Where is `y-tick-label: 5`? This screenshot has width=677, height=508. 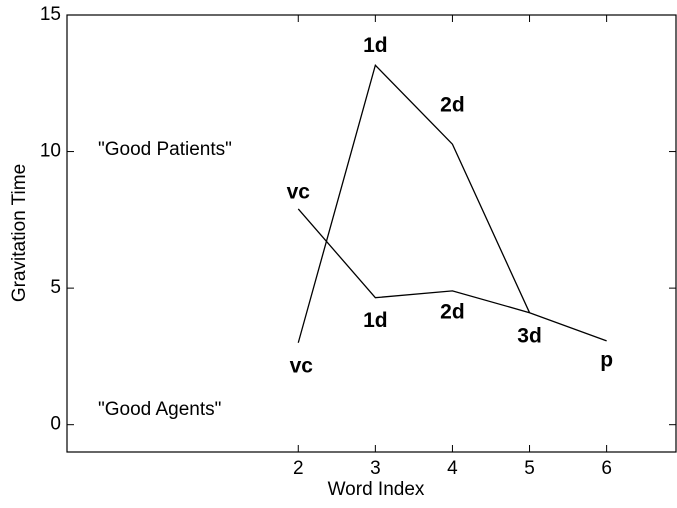 y-tick-label: 5 is located at coordinates (55, 287).